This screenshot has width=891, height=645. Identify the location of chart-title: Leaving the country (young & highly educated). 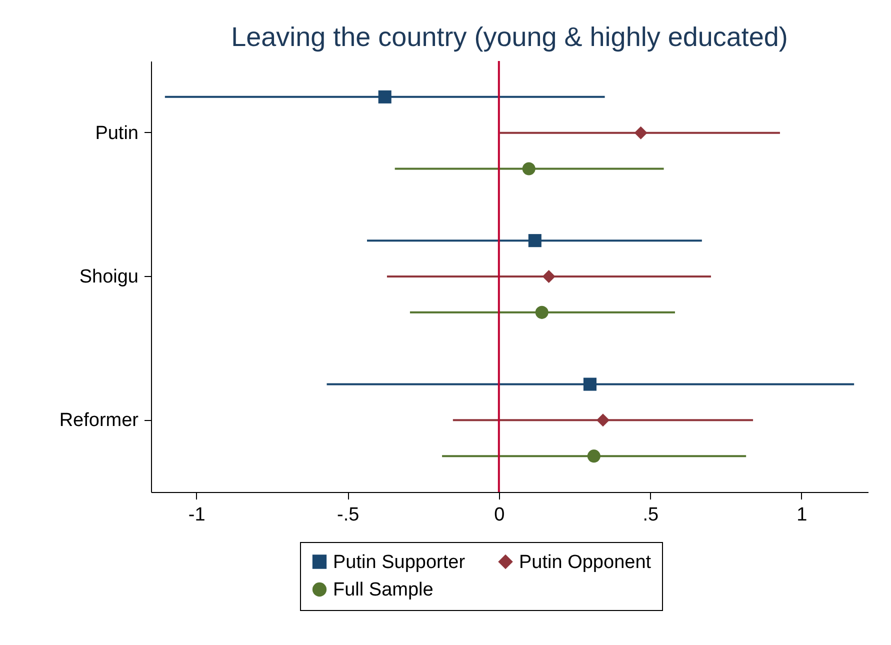
(509, 37).